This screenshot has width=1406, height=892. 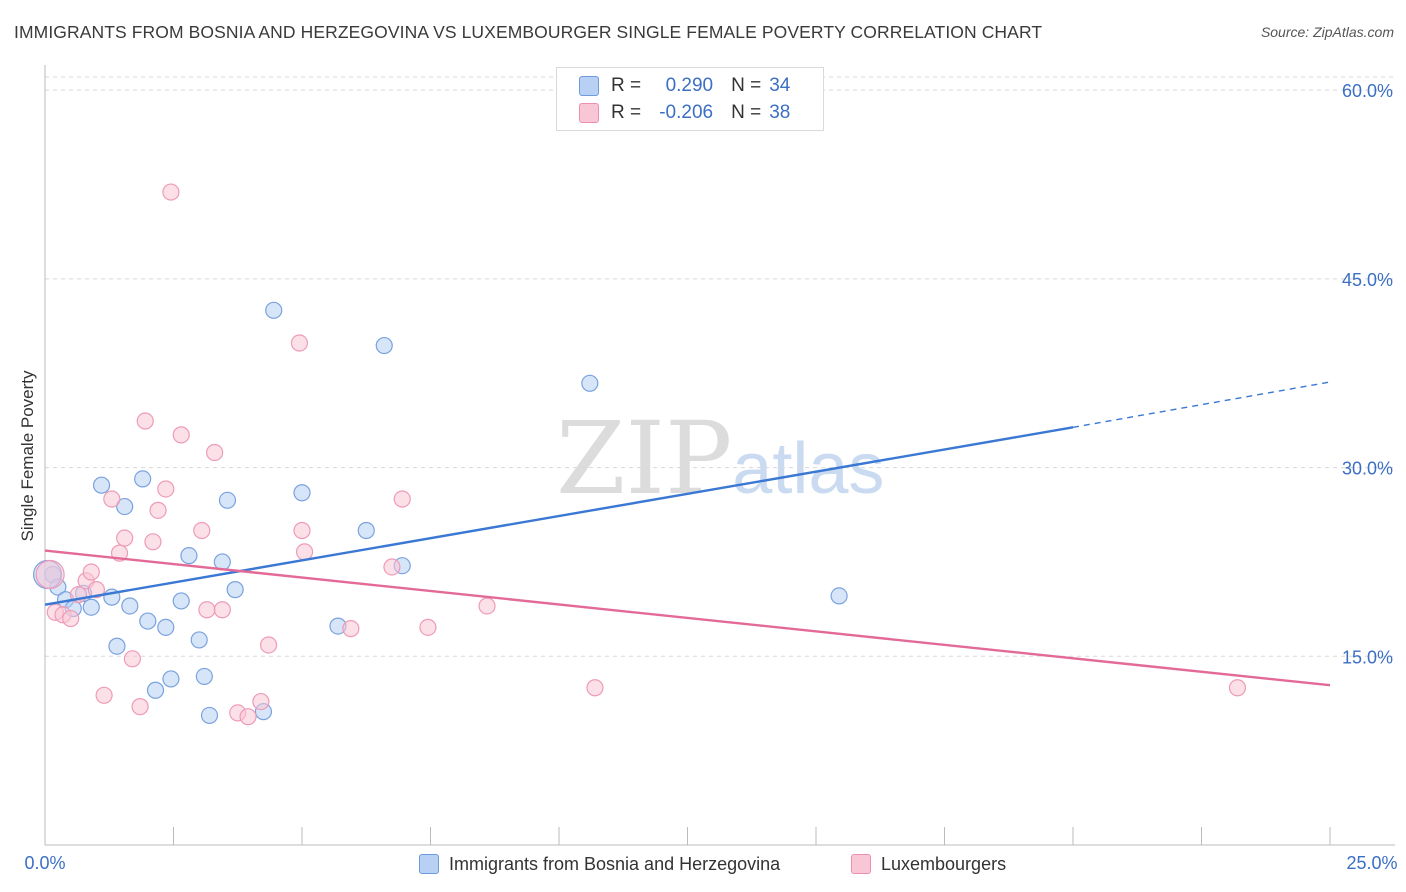 What do you see at coordinates (644, 458) in the screenshot?
I see `watermark-zip: ZIP` at bounding box center [644, 458].